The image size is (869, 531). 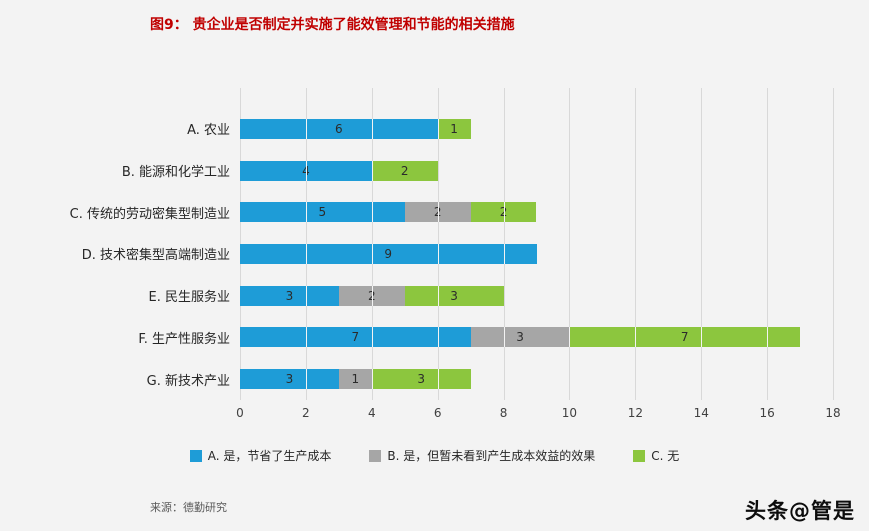 I want to click on x-tick-label: 4, so click(x=371, y=413).